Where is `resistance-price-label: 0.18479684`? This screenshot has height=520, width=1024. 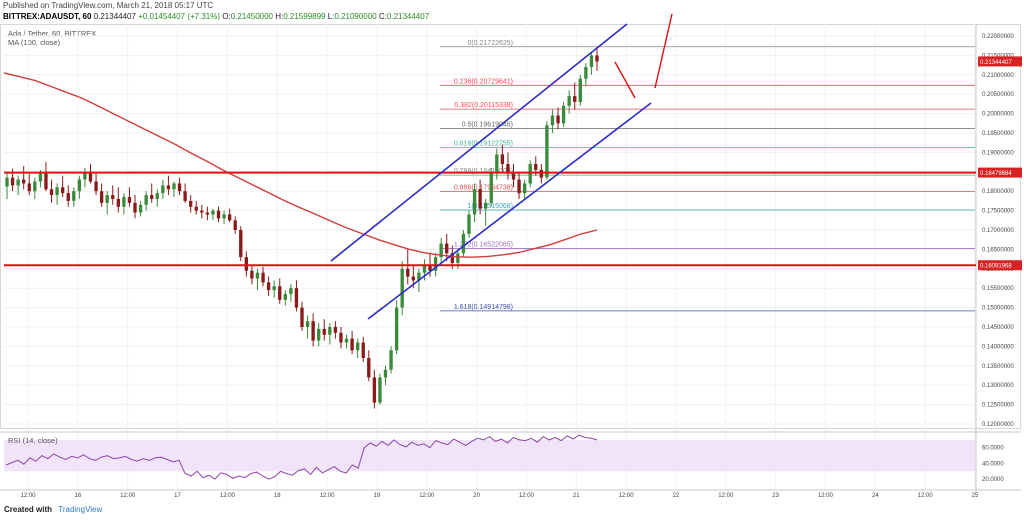 resistance-price-label: 0.18479684 is located at coordinates (996, 174).